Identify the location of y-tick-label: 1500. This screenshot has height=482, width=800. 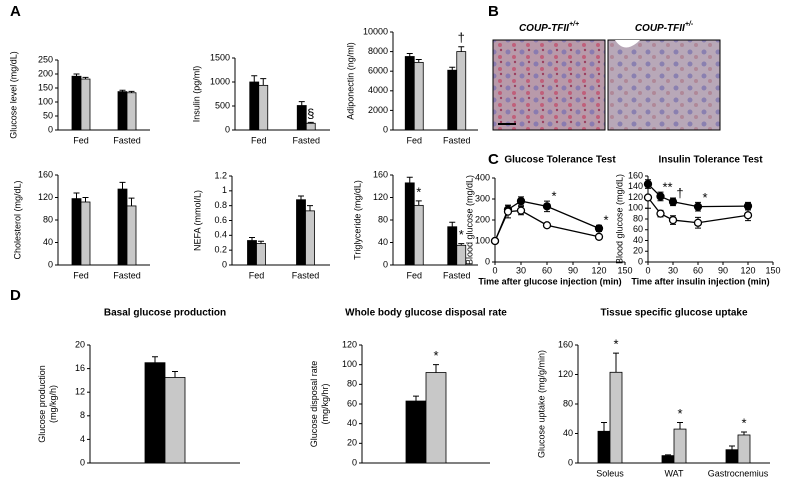
(220, 57).